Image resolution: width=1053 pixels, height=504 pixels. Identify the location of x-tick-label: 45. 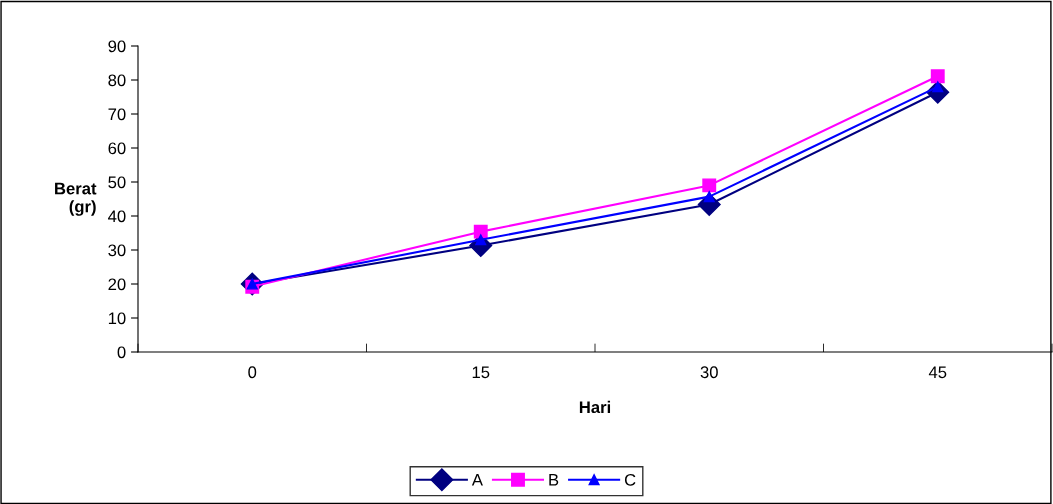
(937, 372).